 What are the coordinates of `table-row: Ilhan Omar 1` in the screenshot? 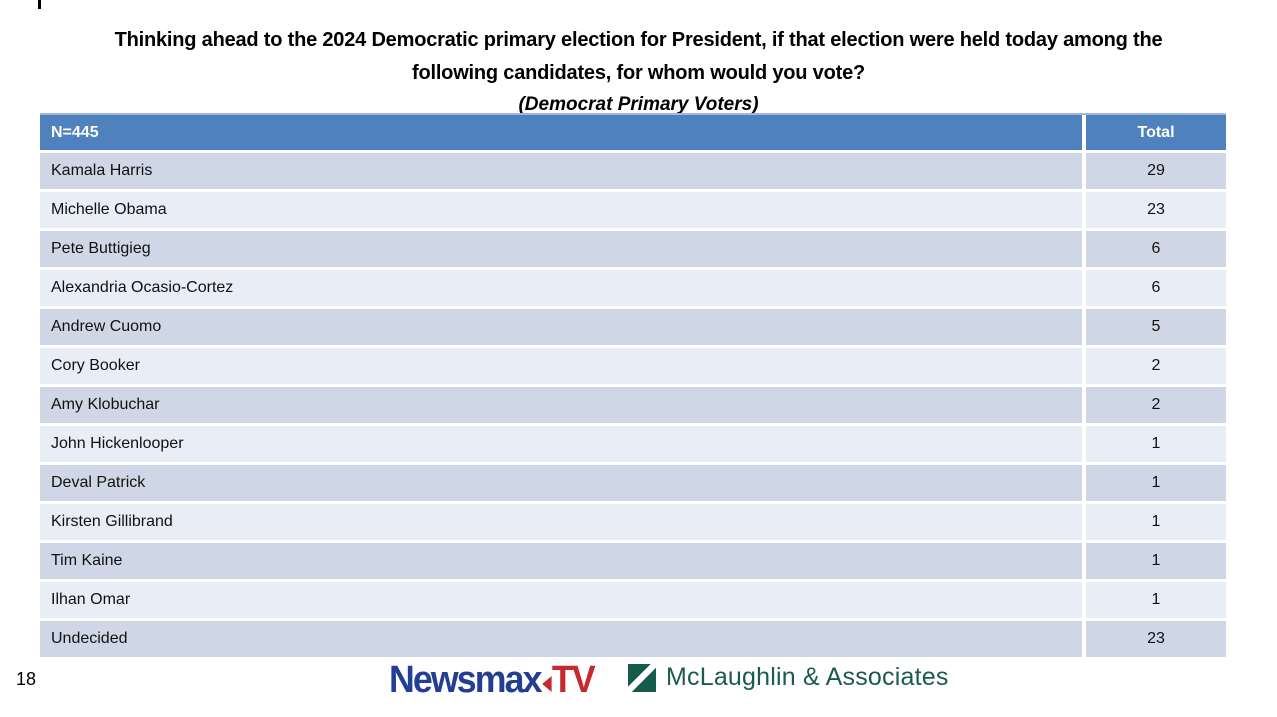 It's located at (633, 600).